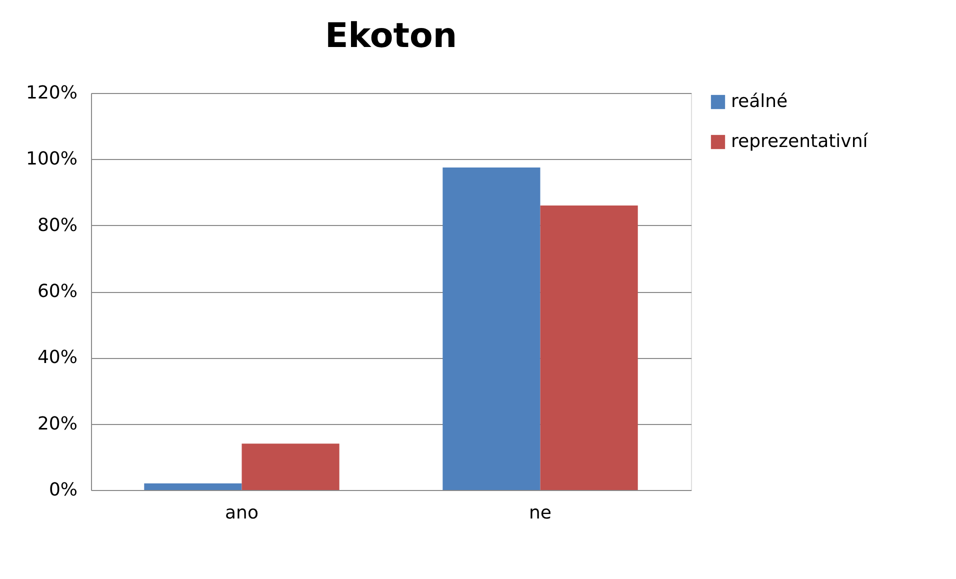  What do you see at coordinates (57, 423) in the screenshot?
I see `y-tick-label: 20%` at bounding box center [57, 423].